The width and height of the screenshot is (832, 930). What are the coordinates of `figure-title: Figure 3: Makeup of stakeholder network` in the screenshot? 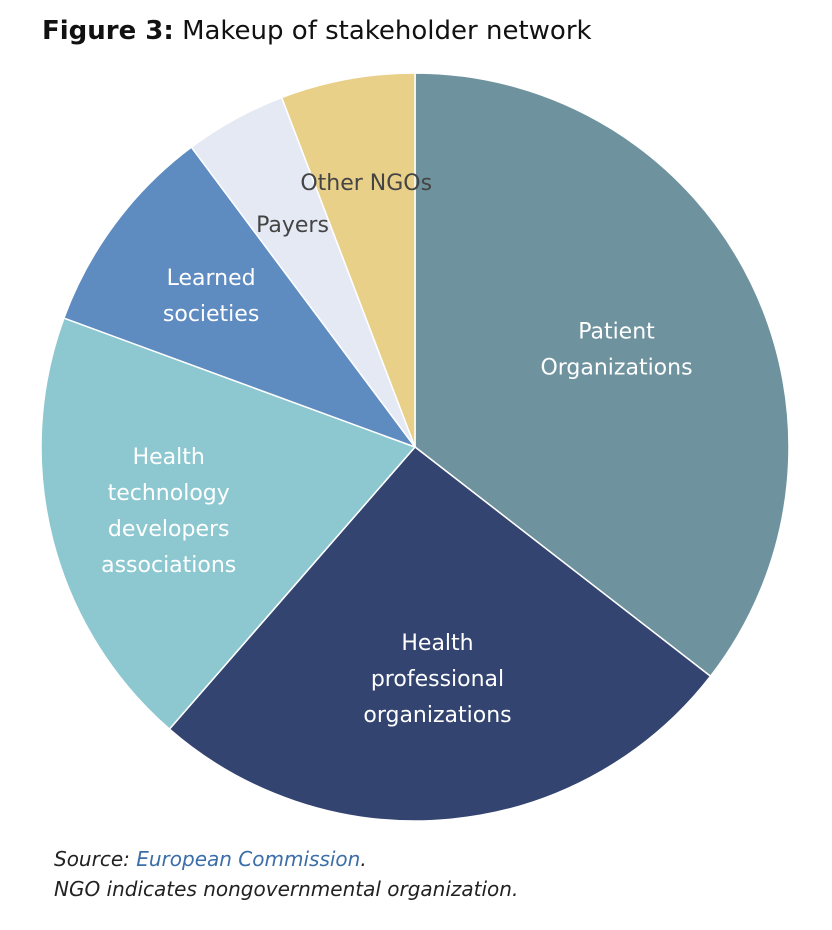 It's located at (317, 31).